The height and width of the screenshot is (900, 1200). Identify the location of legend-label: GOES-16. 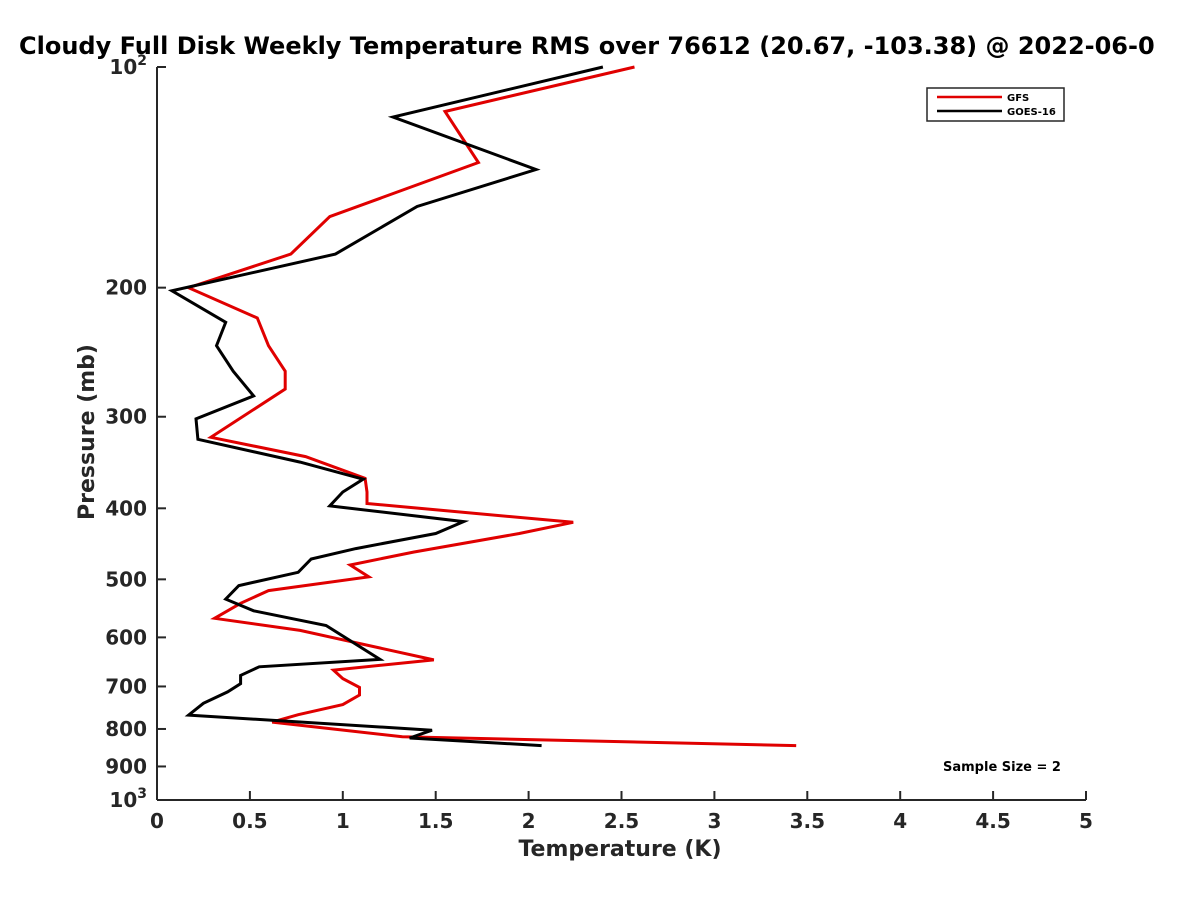
(1031, 112).